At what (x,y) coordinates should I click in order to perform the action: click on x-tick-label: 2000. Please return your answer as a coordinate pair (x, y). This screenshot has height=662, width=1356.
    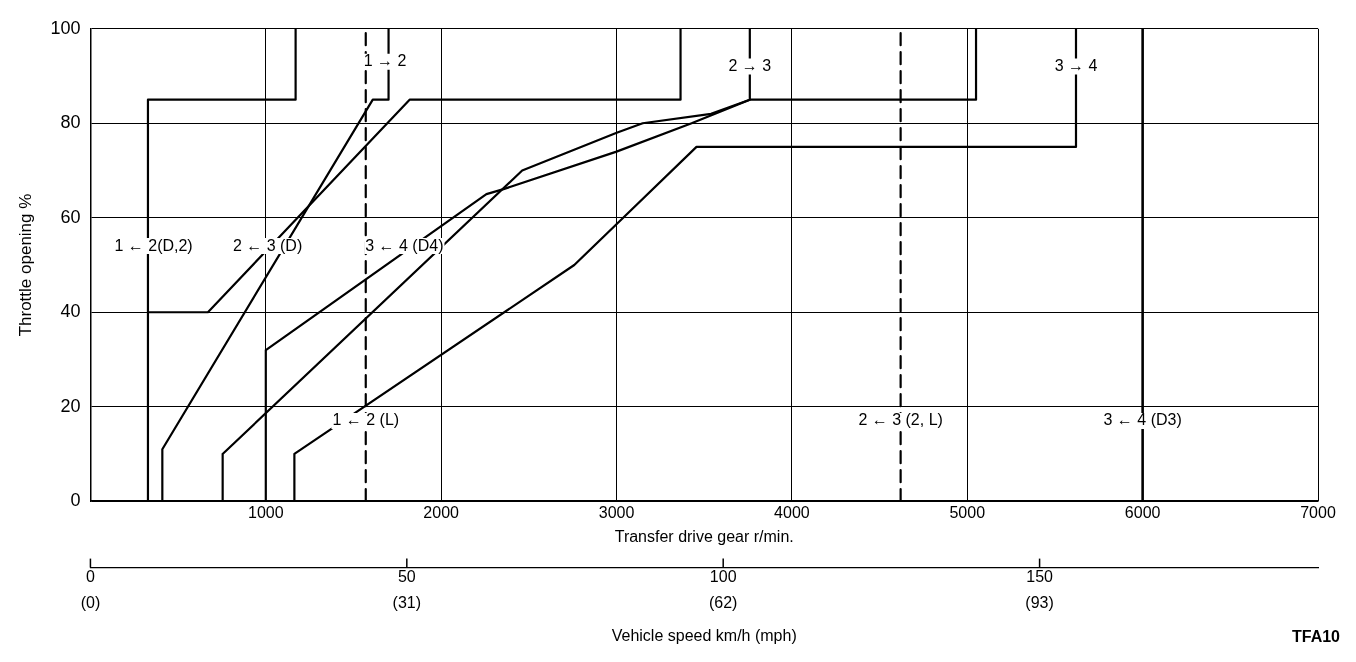
    Looking at the image, I should click on (441, 513).